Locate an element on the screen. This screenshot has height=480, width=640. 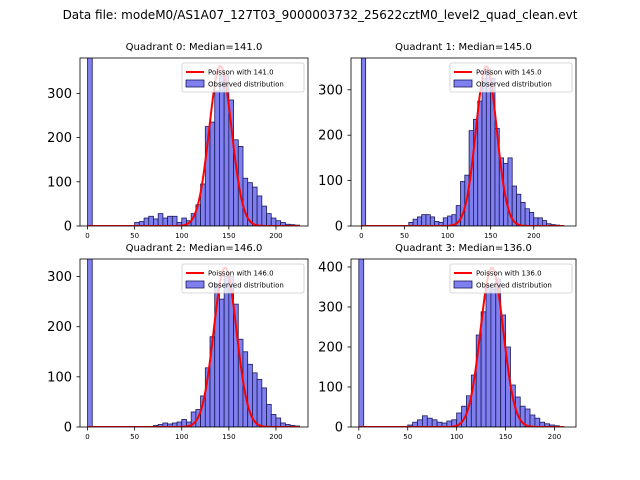
panel-title: Quadrant 2: Median=146.0 is located at coordinates (194, 248).